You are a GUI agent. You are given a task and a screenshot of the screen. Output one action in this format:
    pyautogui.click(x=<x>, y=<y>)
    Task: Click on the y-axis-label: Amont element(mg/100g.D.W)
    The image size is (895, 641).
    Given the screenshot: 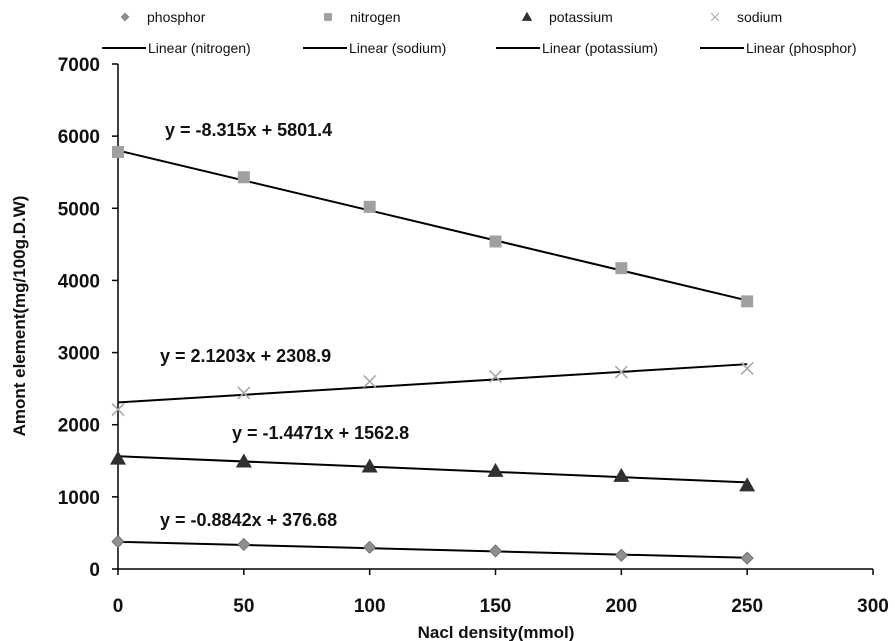 What is the action you would take?
    pyautogui.click(x=19, y=316)
    